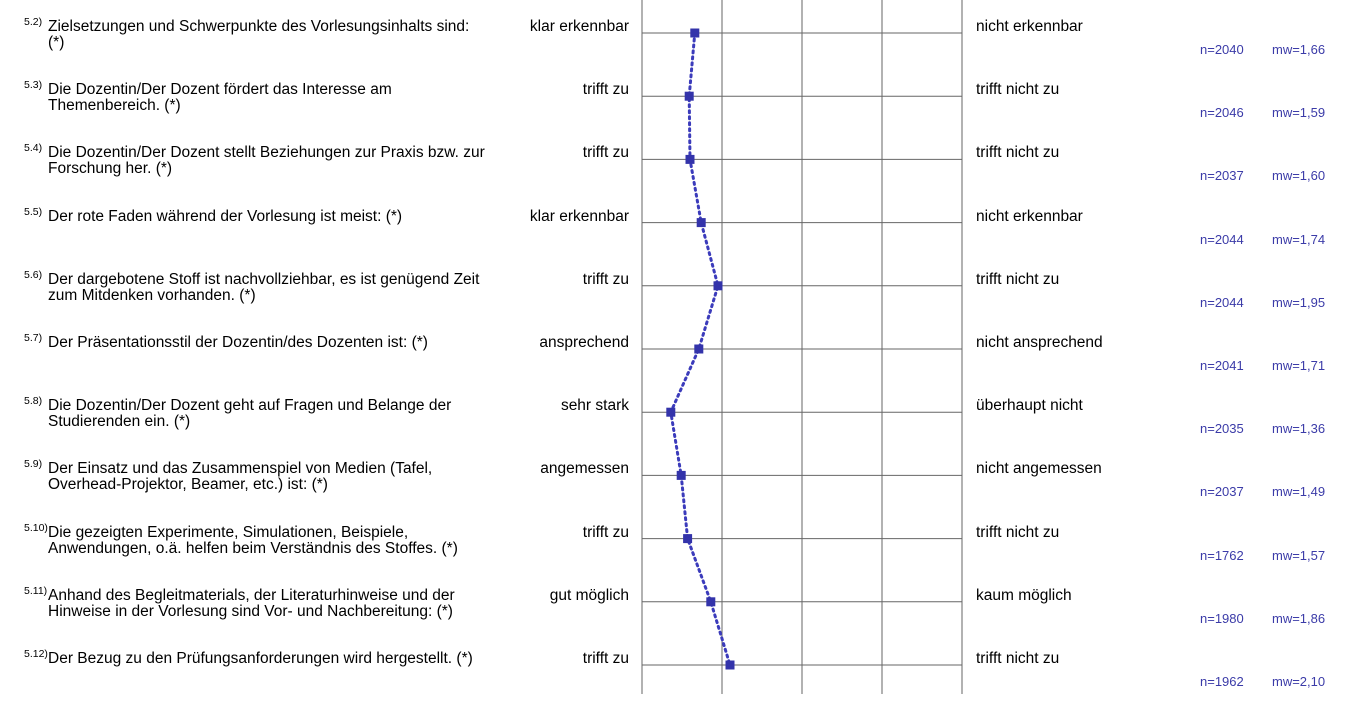 The image size is (1350, 711). What do you see at coordinates (33, 22) in the screenshot?
I see `question-number: 5.2)` at bounding box center [33, 22].